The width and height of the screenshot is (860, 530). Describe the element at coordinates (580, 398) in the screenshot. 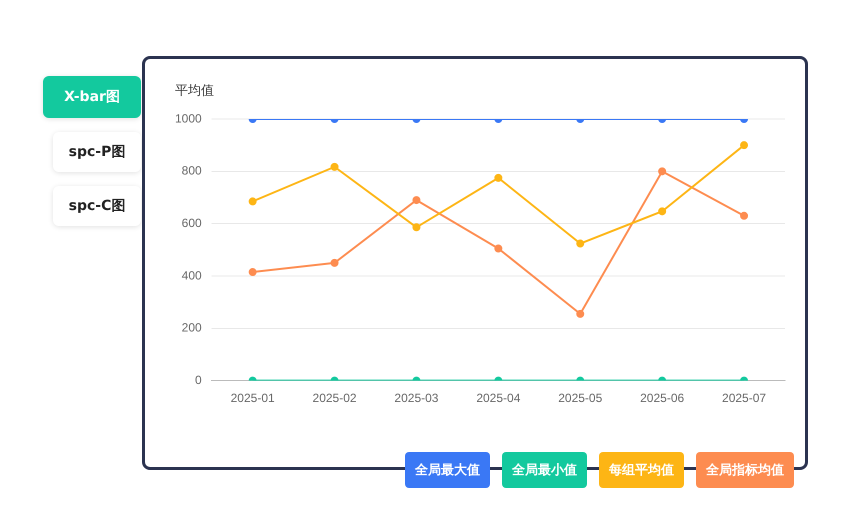

I see `x-tick-label: 2025-05` at that location.